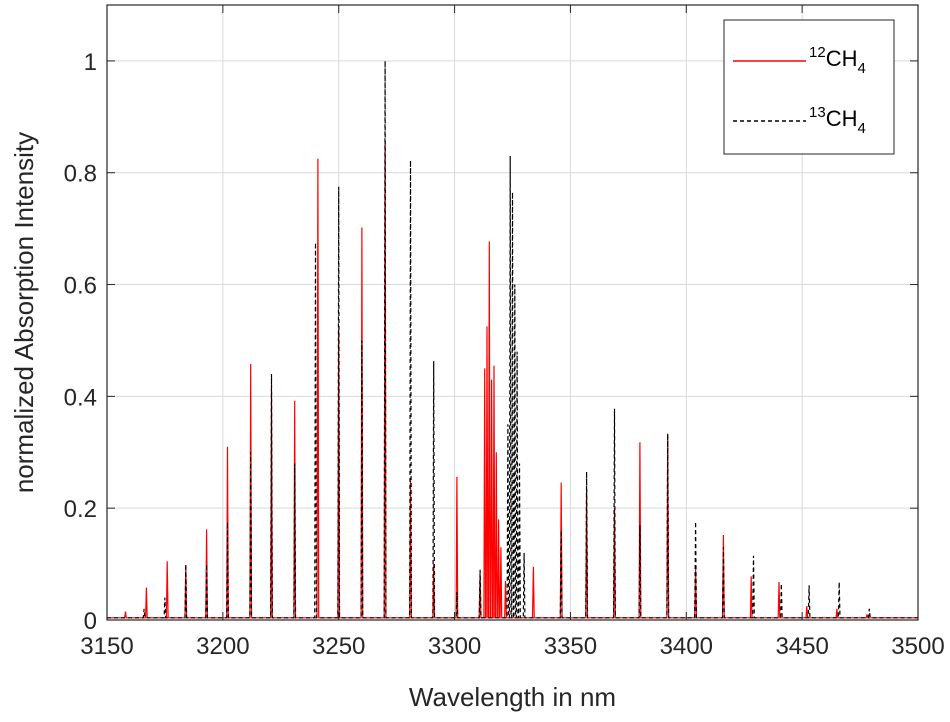 The height and width of the screenshot is (722, 950). I want to click on legend-13ch4-subscript: 4, so click(861, 128).